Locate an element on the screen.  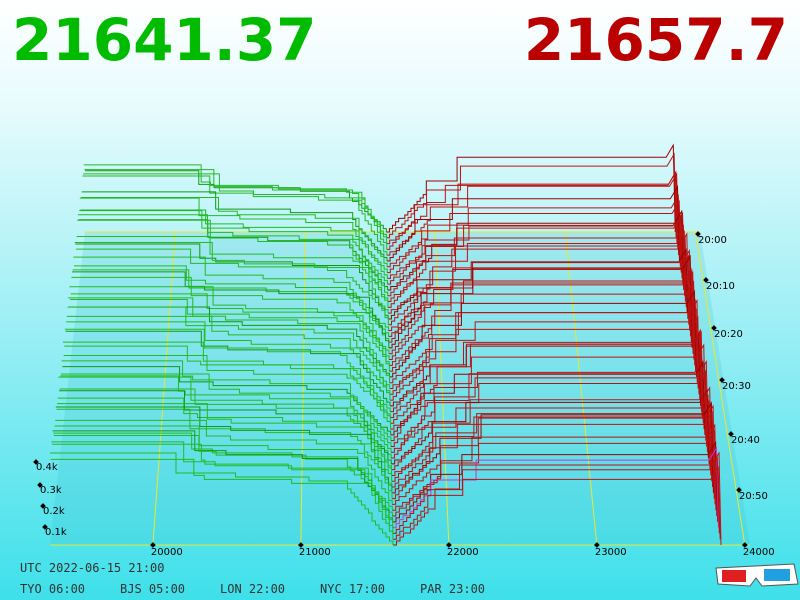
time-tick-label: 20:10 is located at coordinates (720, 286).